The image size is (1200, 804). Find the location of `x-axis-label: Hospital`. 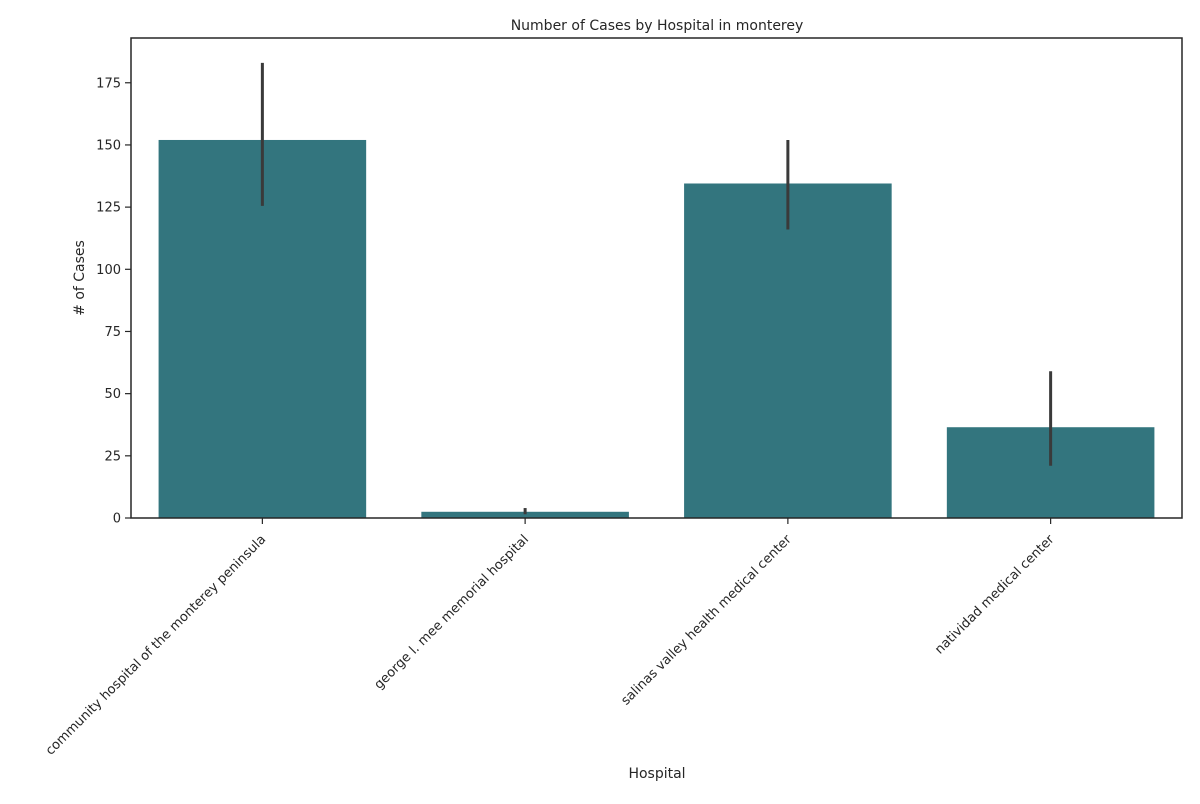

x-axis-label: Hospital is located at coordinates (656, 774).